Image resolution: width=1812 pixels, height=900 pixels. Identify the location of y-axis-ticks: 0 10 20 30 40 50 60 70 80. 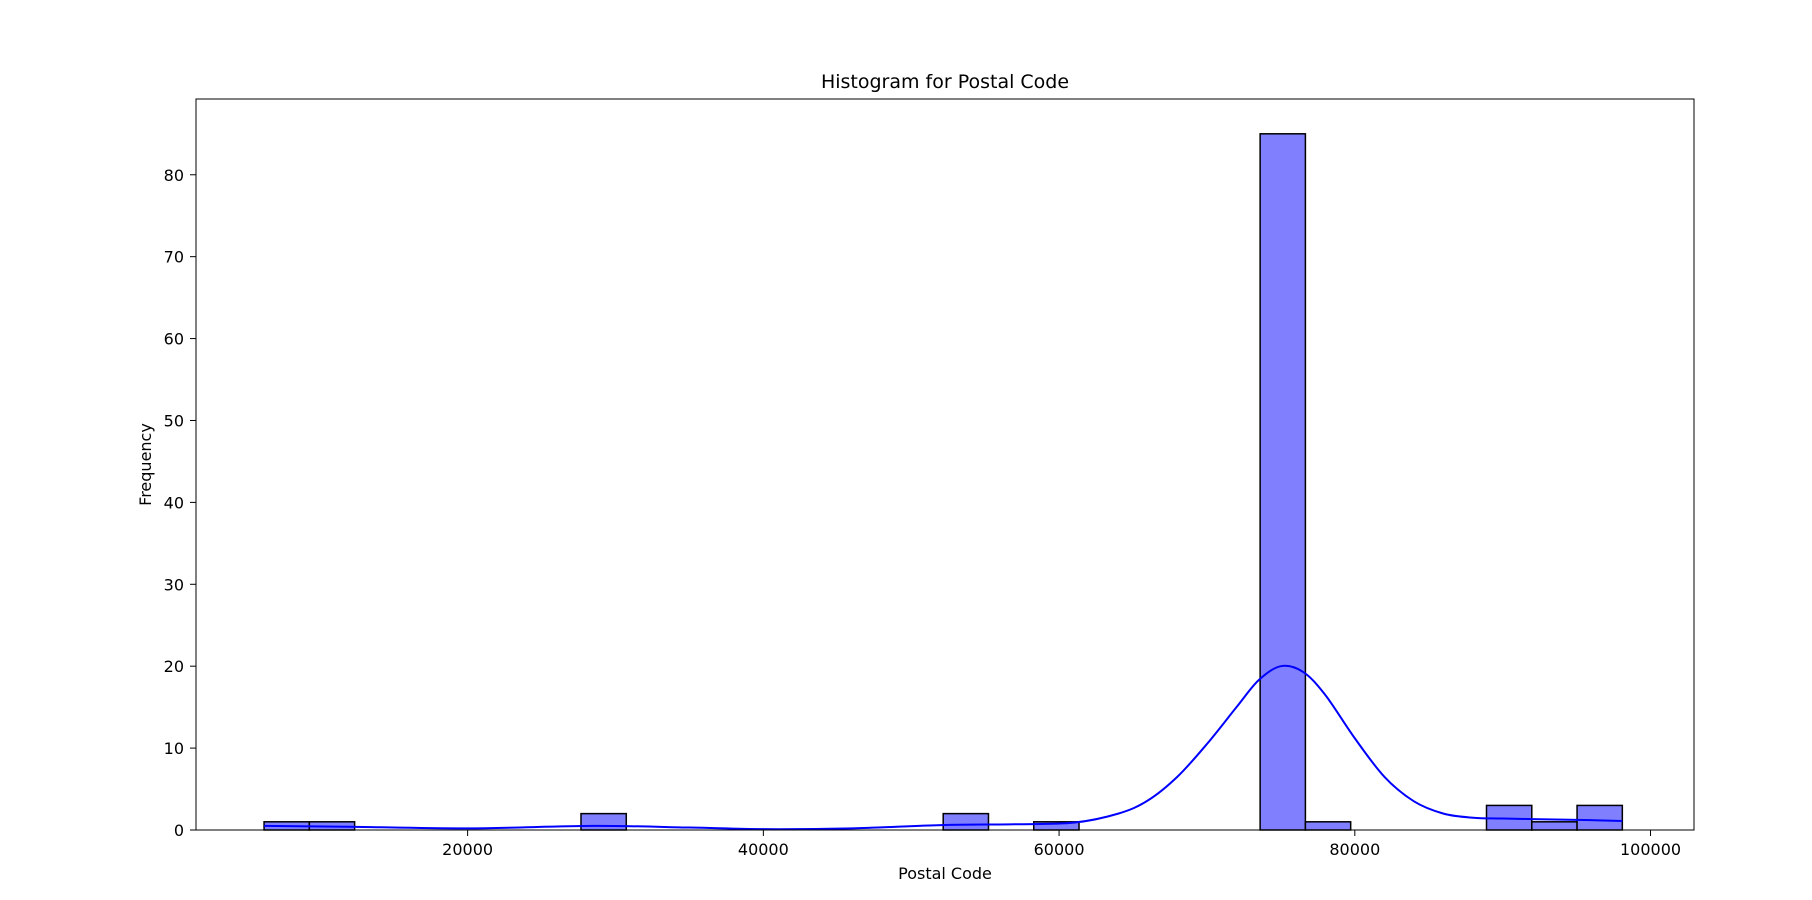
(180, 503).